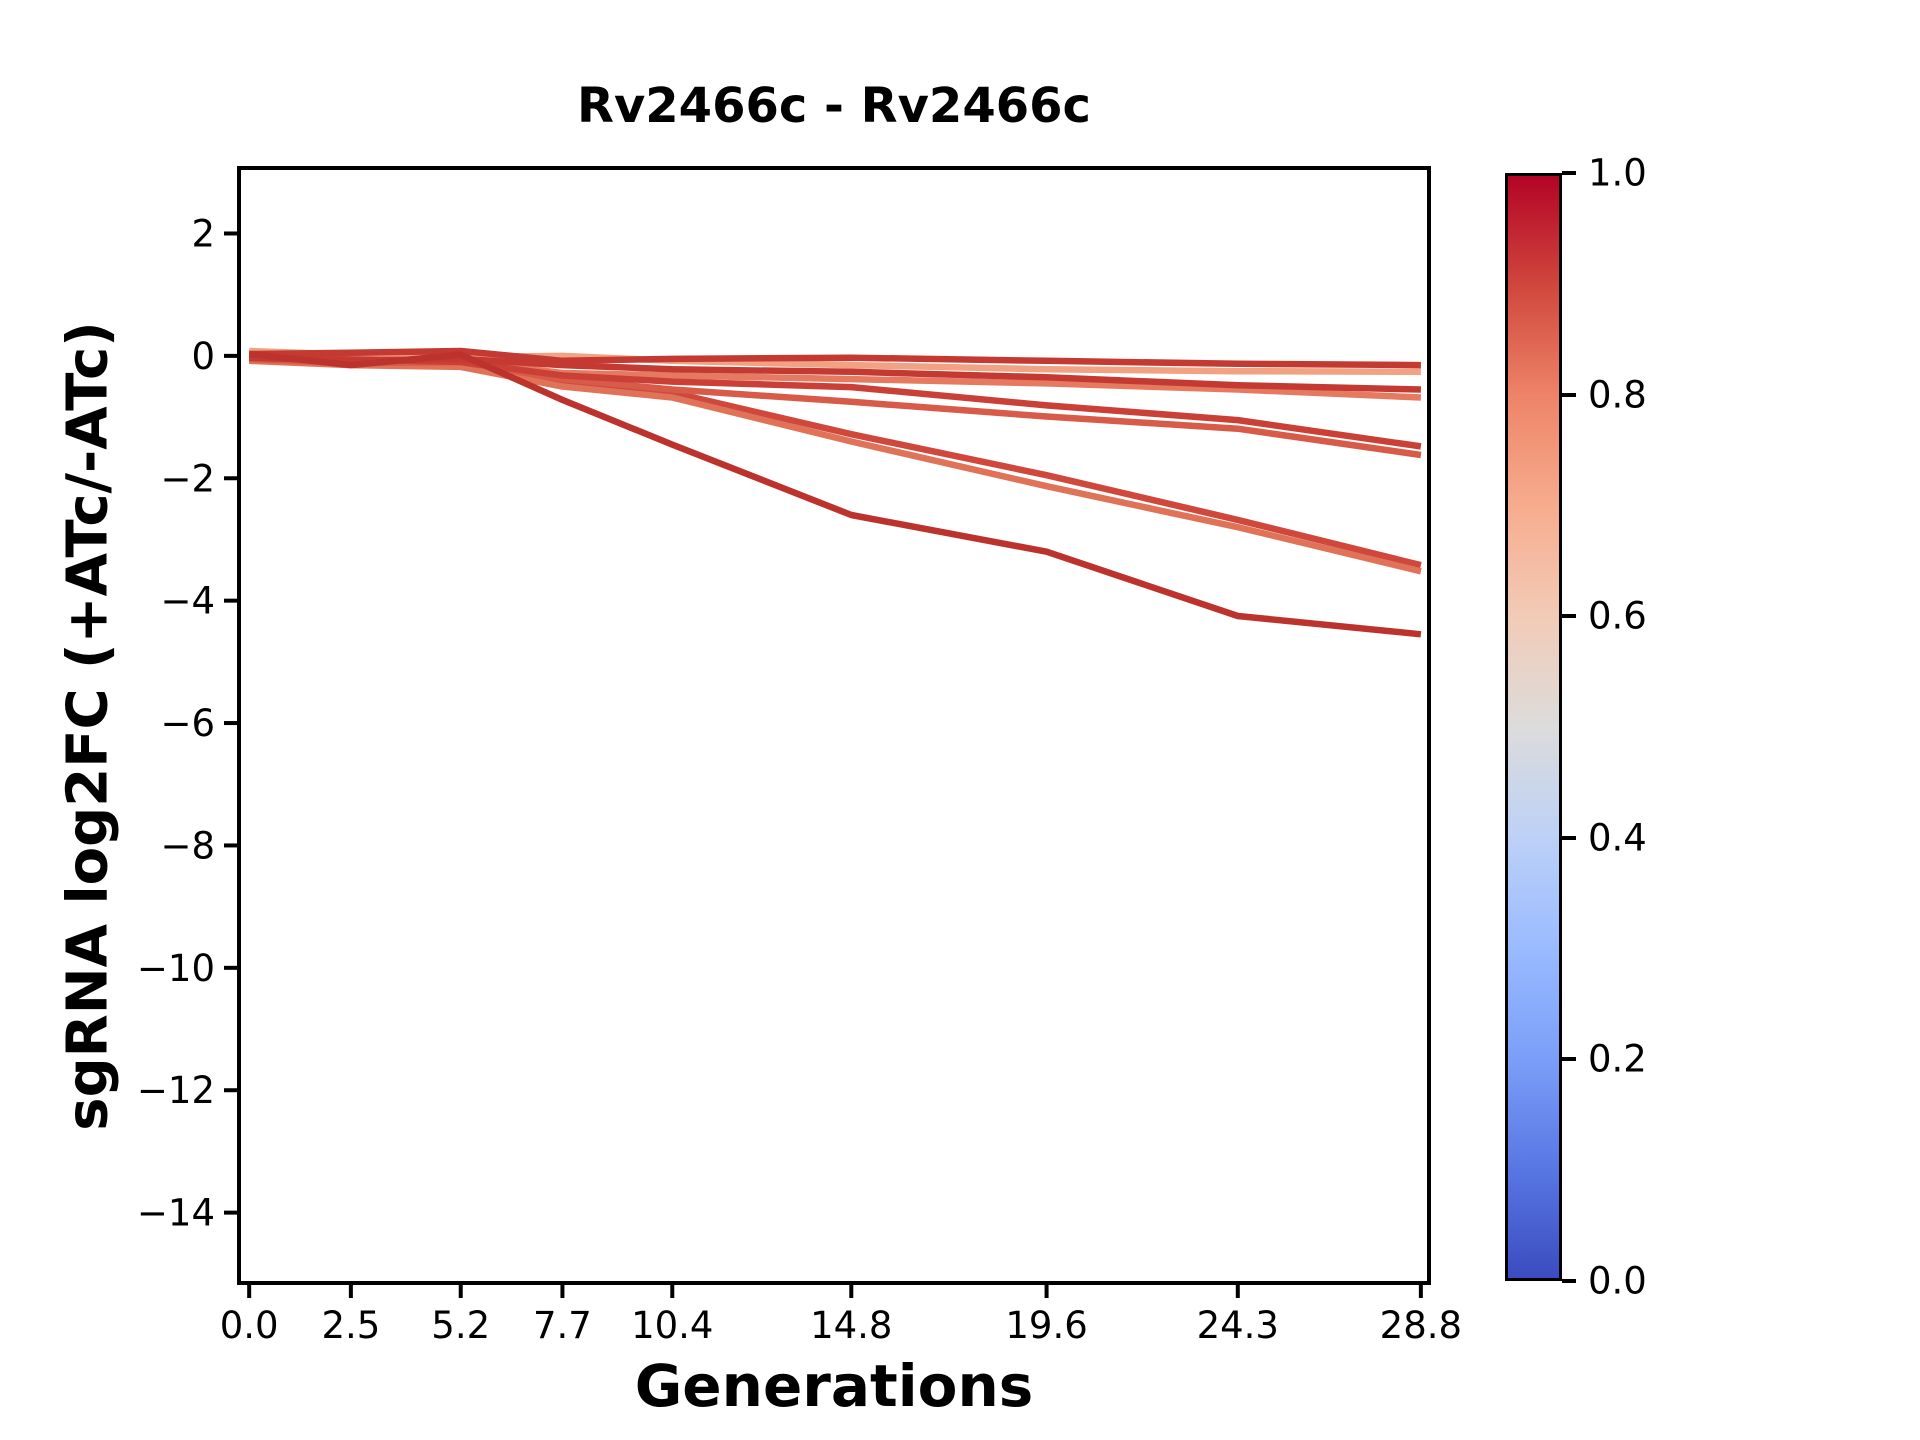  Describe the element at coordinates (249, 1325) in the screenshot. I see `x-tick-label: 0.0` at that location.